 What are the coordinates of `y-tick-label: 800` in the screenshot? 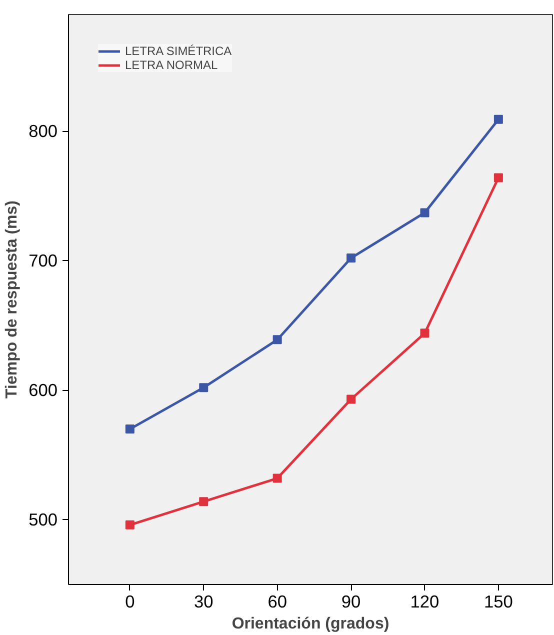 It's located at (43, 131).